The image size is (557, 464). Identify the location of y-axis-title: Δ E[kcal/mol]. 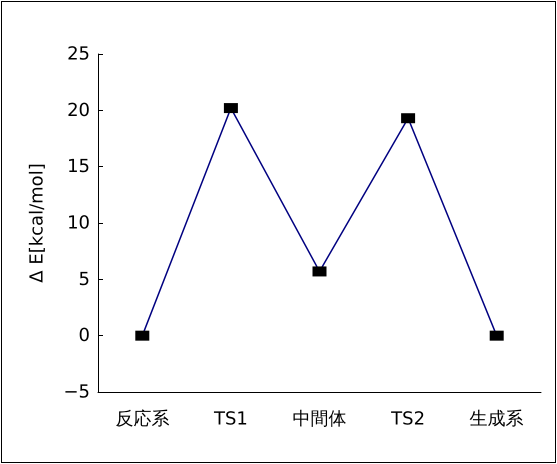
(37, 223).